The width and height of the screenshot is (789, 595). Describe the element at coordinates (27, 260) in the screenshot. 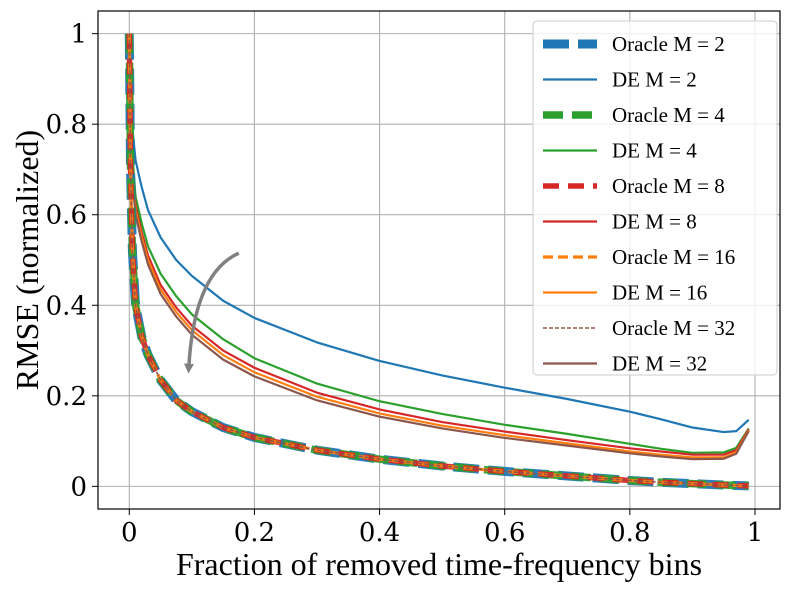

I see `y-axis-title: RMSE (normalized)` at that location.